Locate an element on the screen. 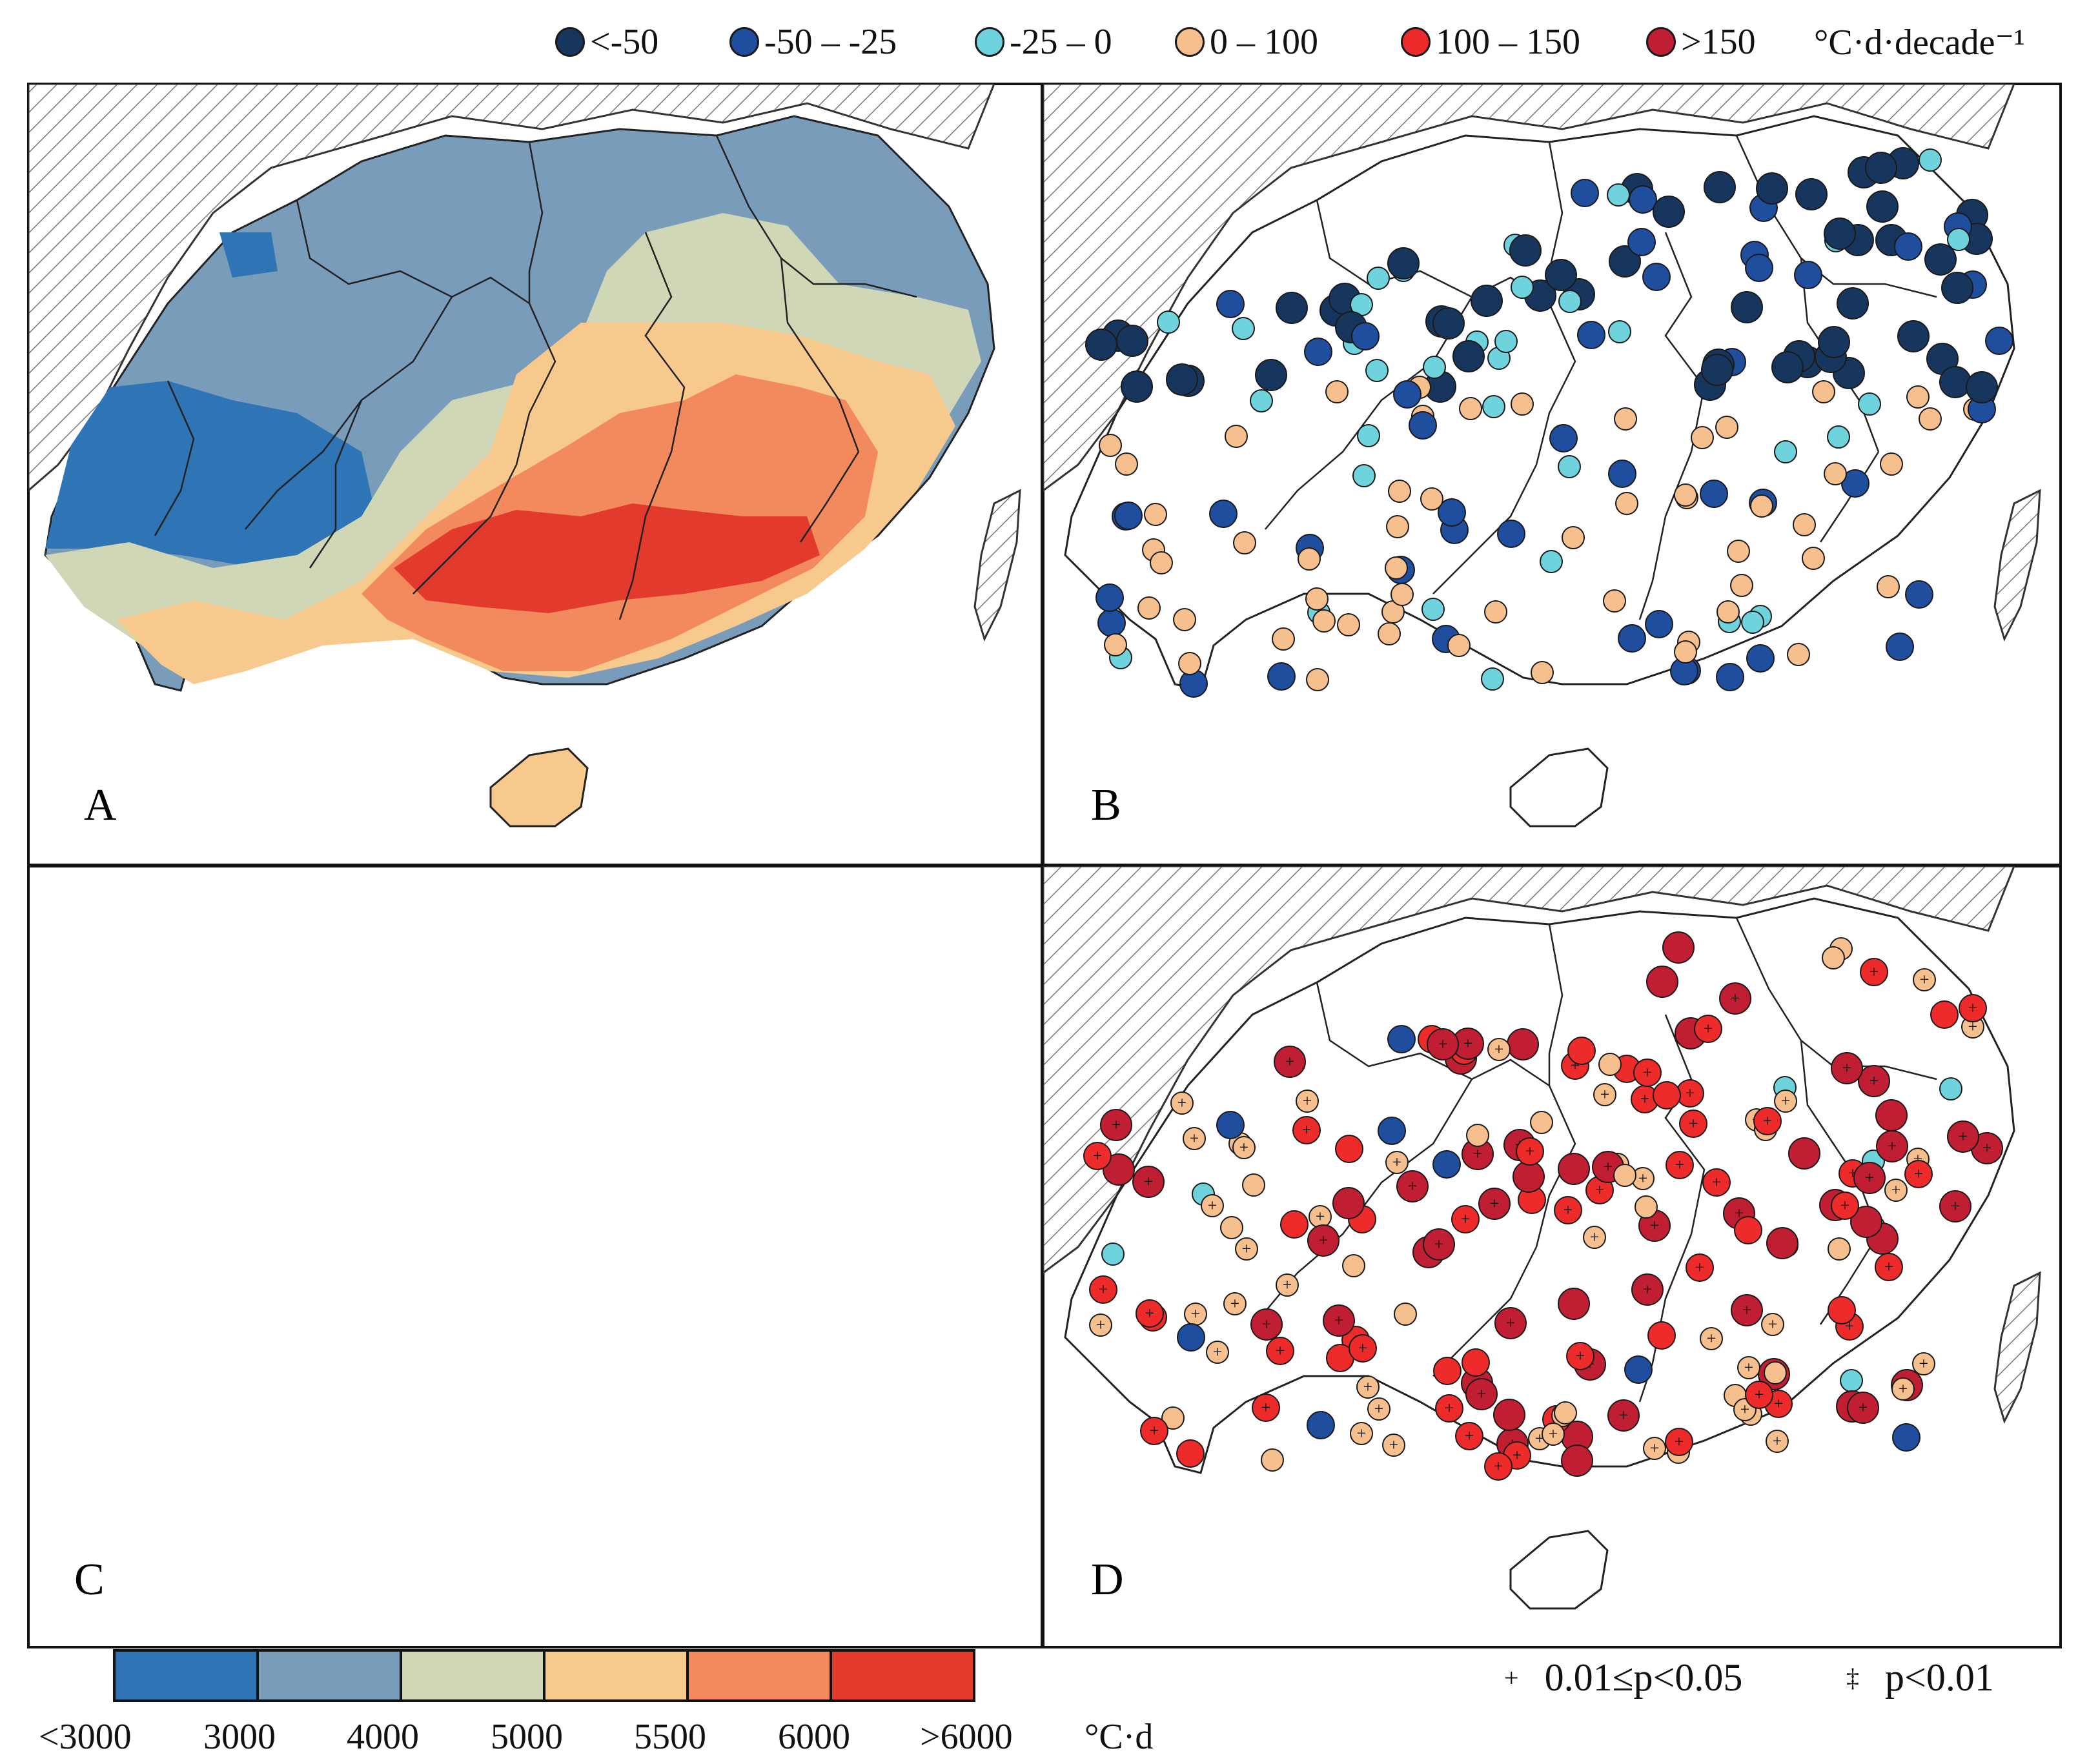 This screenshot has width=2078, height=1764. legend-item-minus50-minus25: -50 – -25 is located at coordinates (813, 42).